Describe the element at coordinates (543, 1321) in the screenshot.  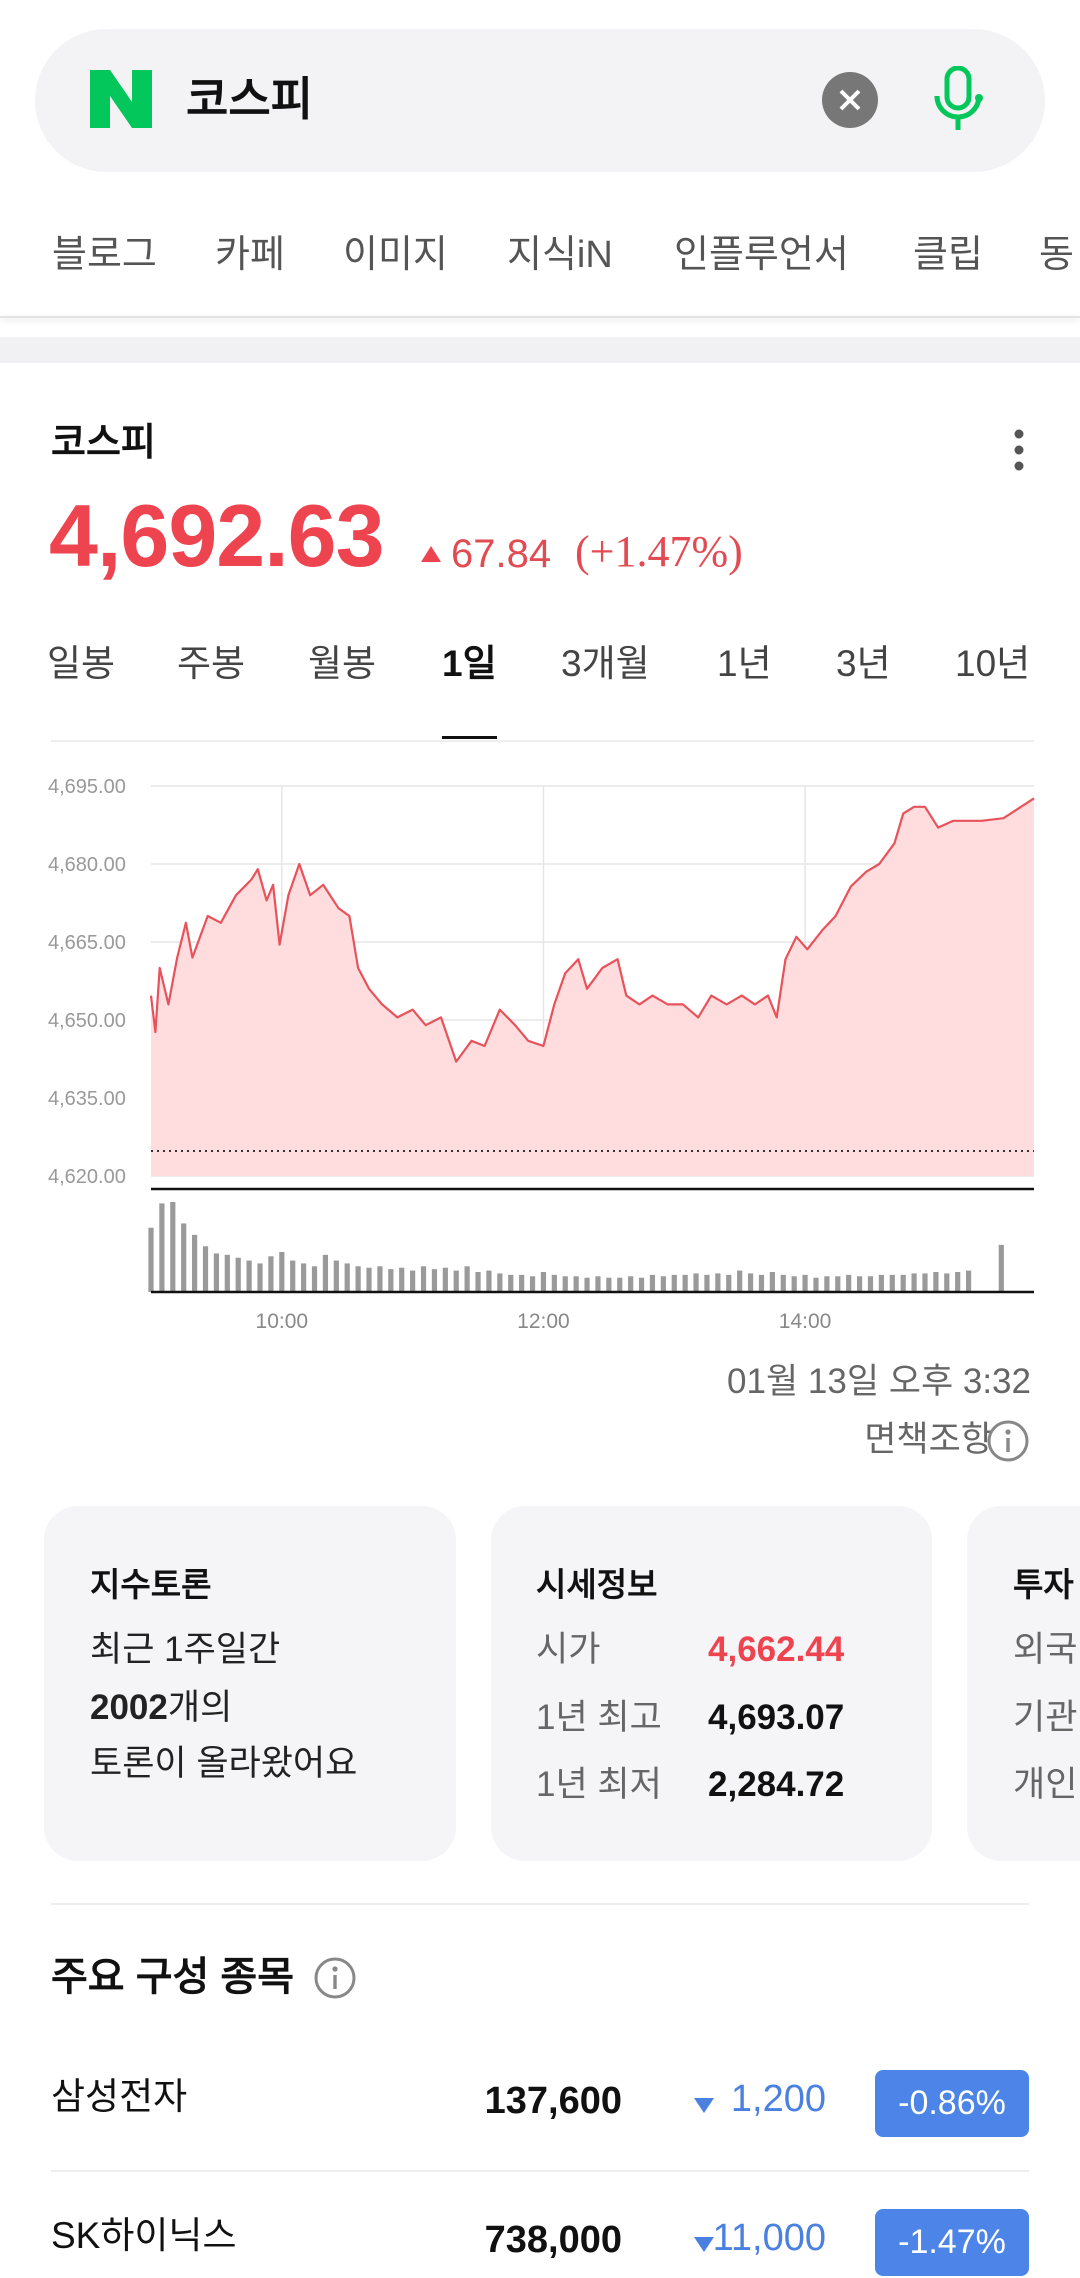
I see `x-tick-label: 12:00` at that location.